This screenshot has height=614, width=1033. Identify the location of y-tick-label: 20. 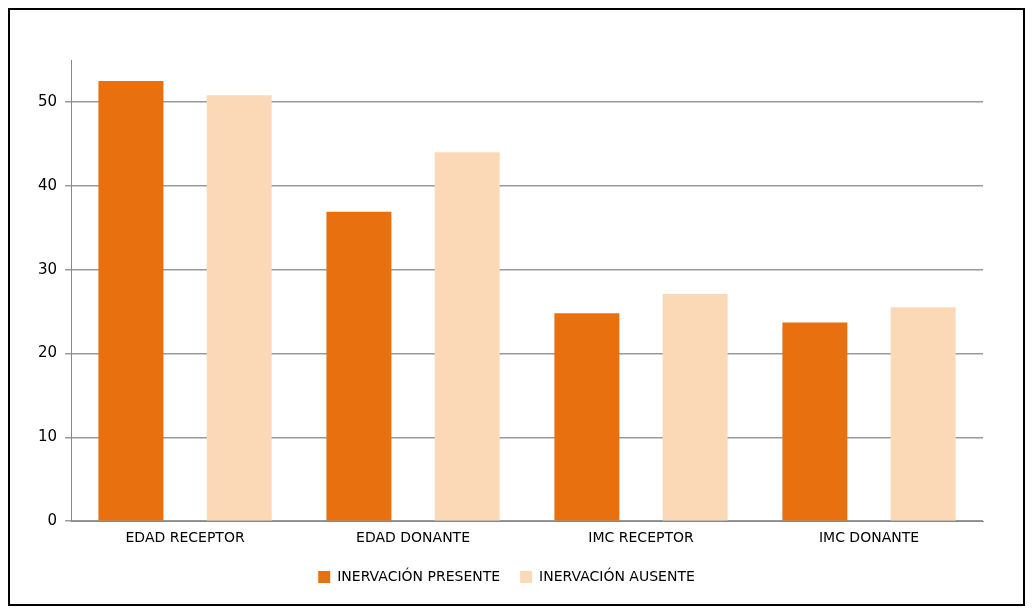
(47, 352).